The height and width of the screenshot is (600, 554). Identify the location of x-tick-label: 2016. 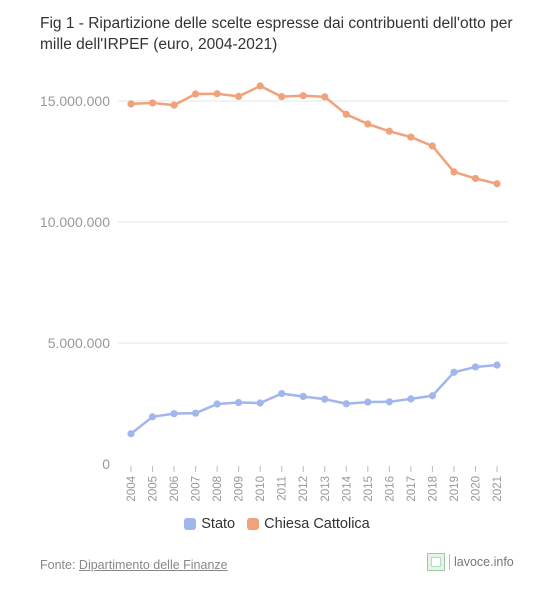
(390, 489).